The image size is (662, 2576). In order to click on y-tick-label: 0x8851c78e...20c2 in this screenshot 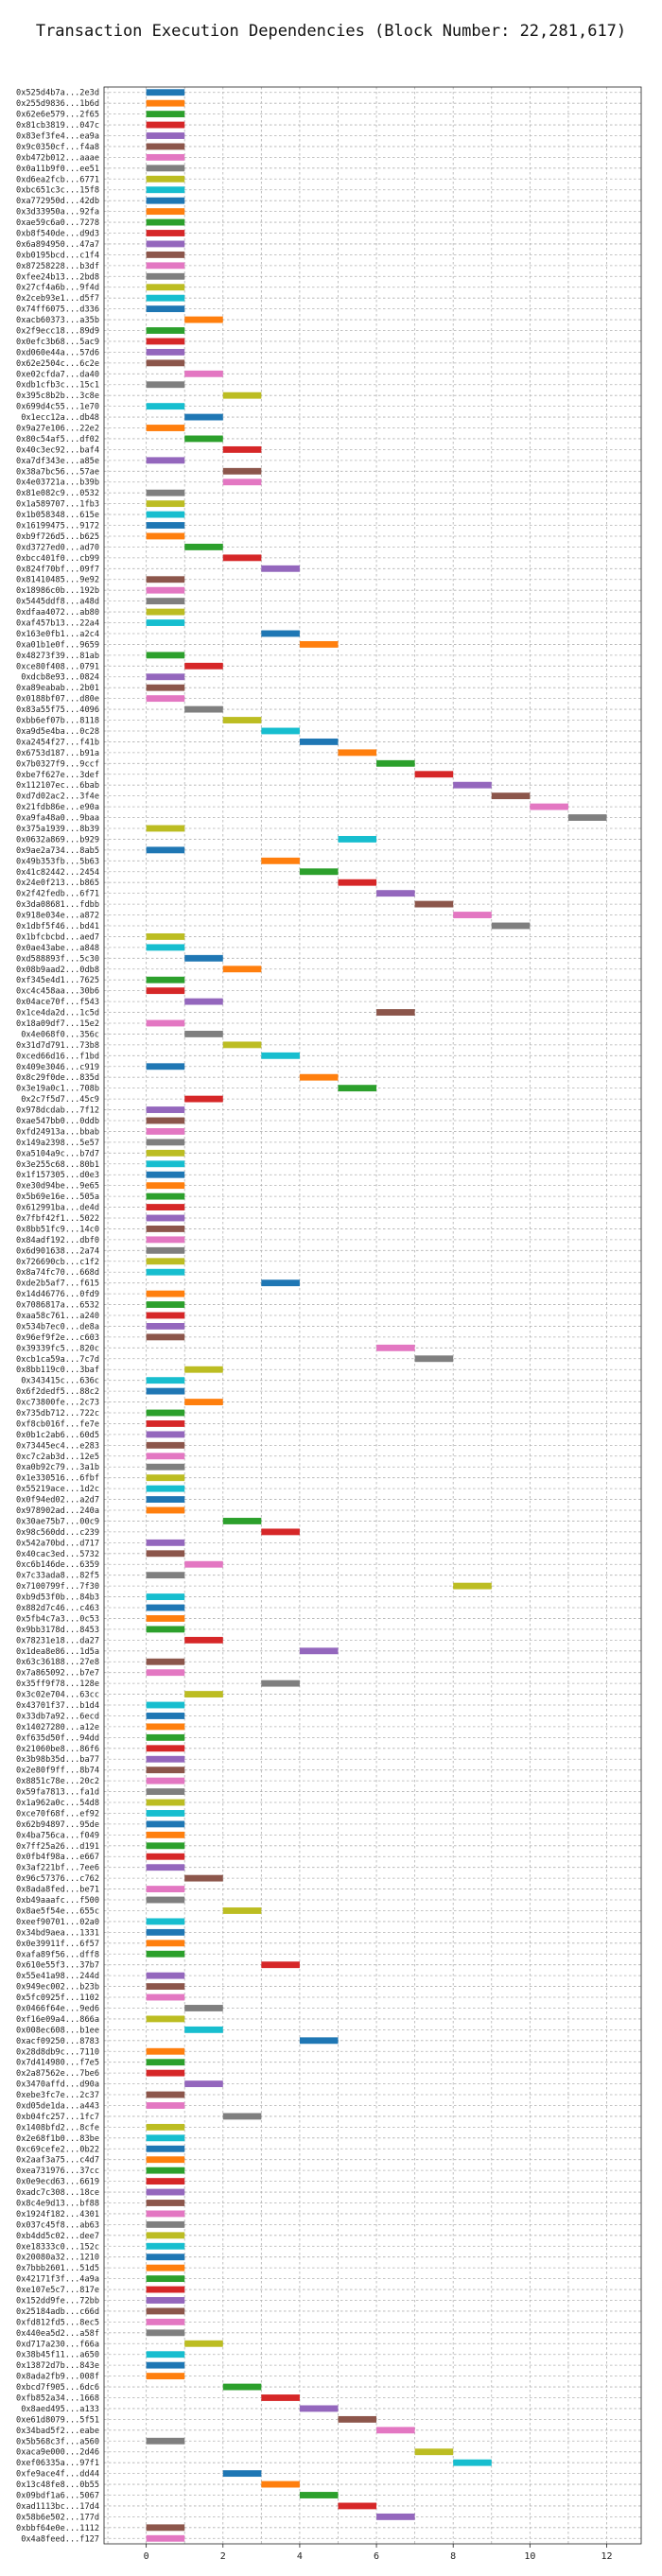, I will do `click(57, 1781)`.